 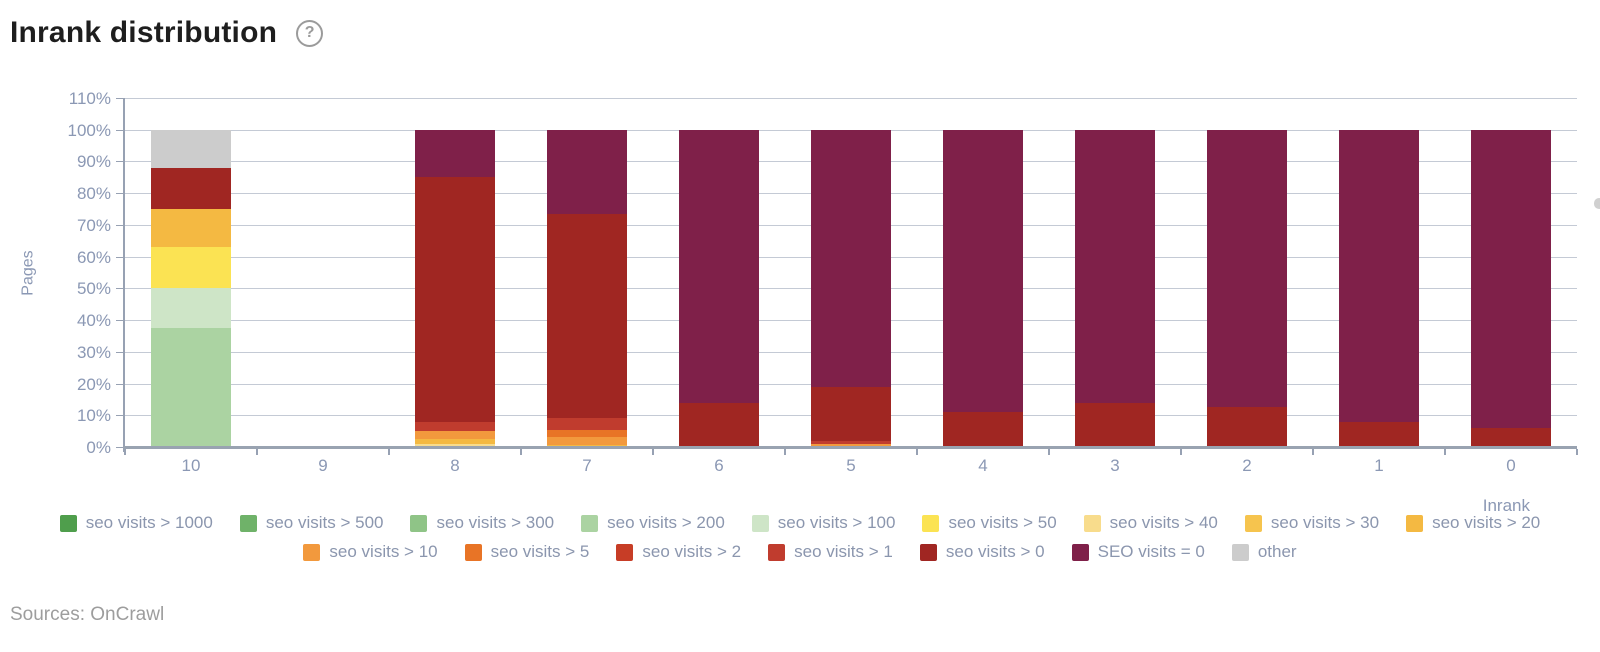 What do you see at coordinates (851, 465) in the screenshot?
I see `x-category-label: 5` at bounding box center [851, 465].